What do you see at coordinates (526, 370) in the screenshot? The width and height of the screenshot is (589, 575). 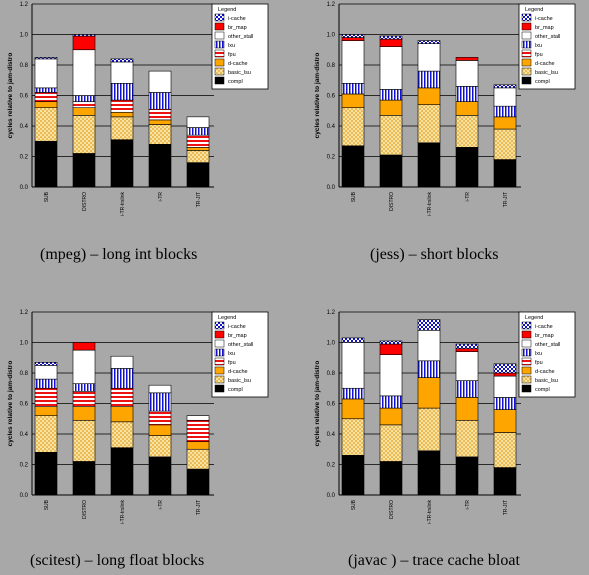 I see `legend-swatch-d-cache` at bounding box center [526, 370].